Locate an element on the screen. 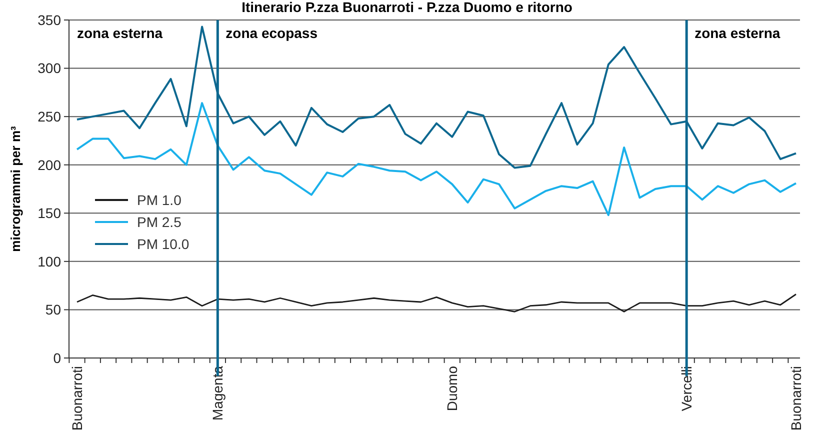 The height and width of the screenshot is (443, 814). chart-title: Itinerario P.zza Buonarroti - P.zza Duomo e ritorno is located at coordinates (407, 7).